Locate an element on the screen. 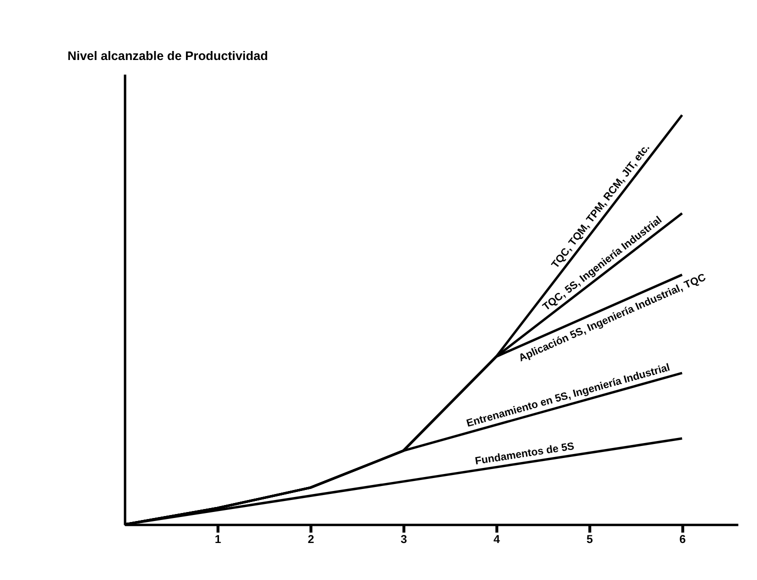  x-tick-label: 2 is located at coordinates (311, 540).